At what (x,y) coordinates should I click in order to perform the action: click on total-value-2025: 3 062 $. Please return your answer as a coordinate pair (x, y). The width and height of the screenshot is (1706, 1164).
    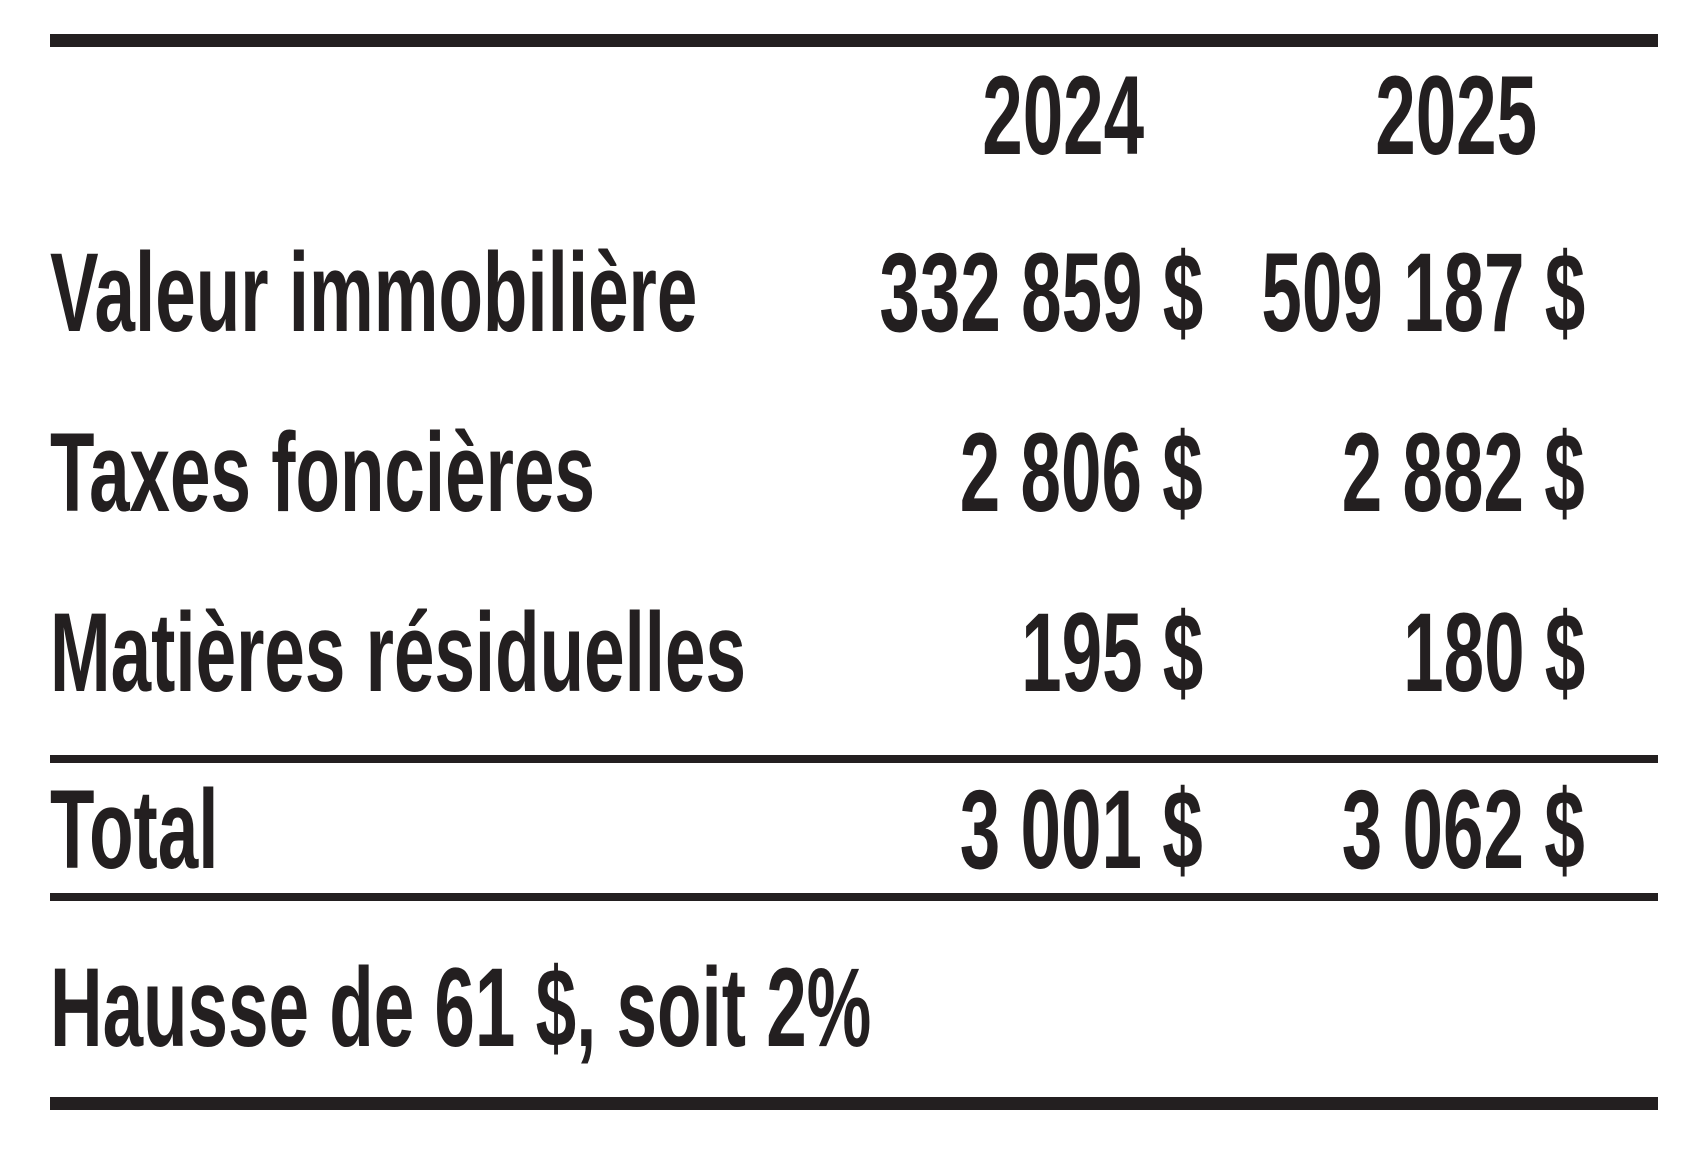
    Looking at the image, I should click on (1463, 829).